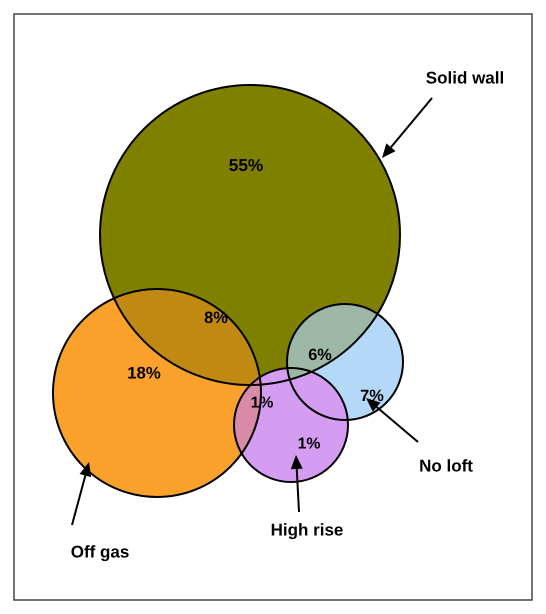 This screenshot has height=614, width=546. Describe the element at coordinates (446, 466) in the screenshot. I see `text: No loft` at that location.